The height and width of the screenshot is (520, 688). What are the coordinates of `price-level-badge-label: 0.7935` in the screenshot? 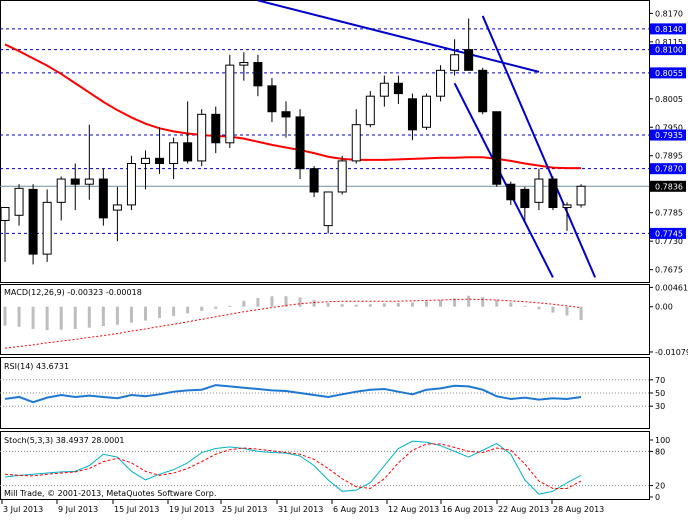 It's located at (669, 135).